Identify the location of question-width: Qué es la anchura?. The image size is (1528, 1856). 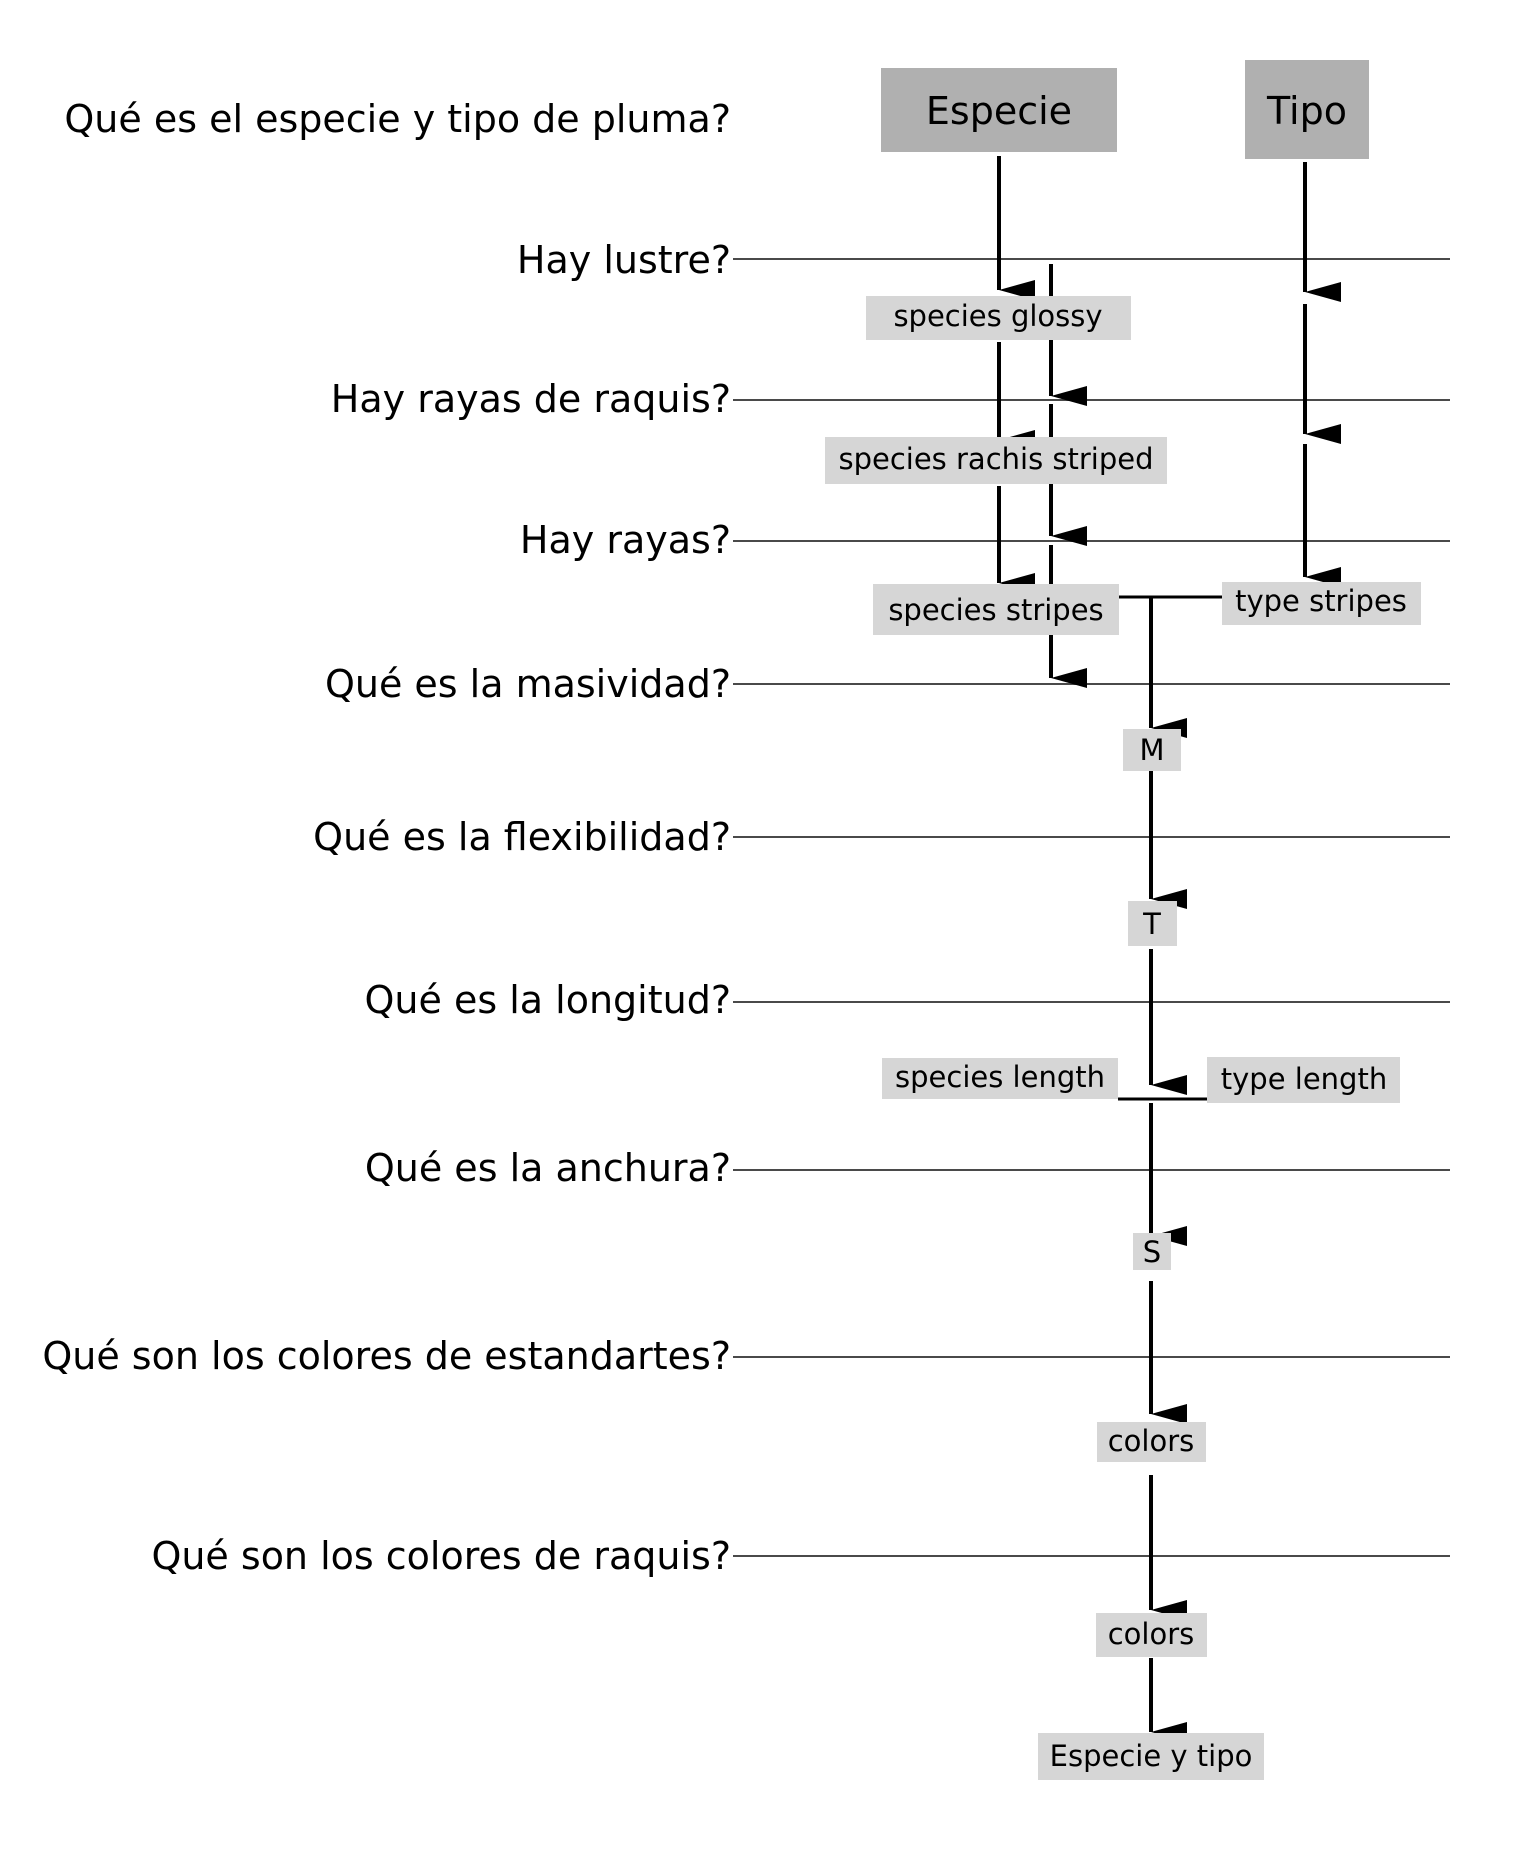
(548, 1168).